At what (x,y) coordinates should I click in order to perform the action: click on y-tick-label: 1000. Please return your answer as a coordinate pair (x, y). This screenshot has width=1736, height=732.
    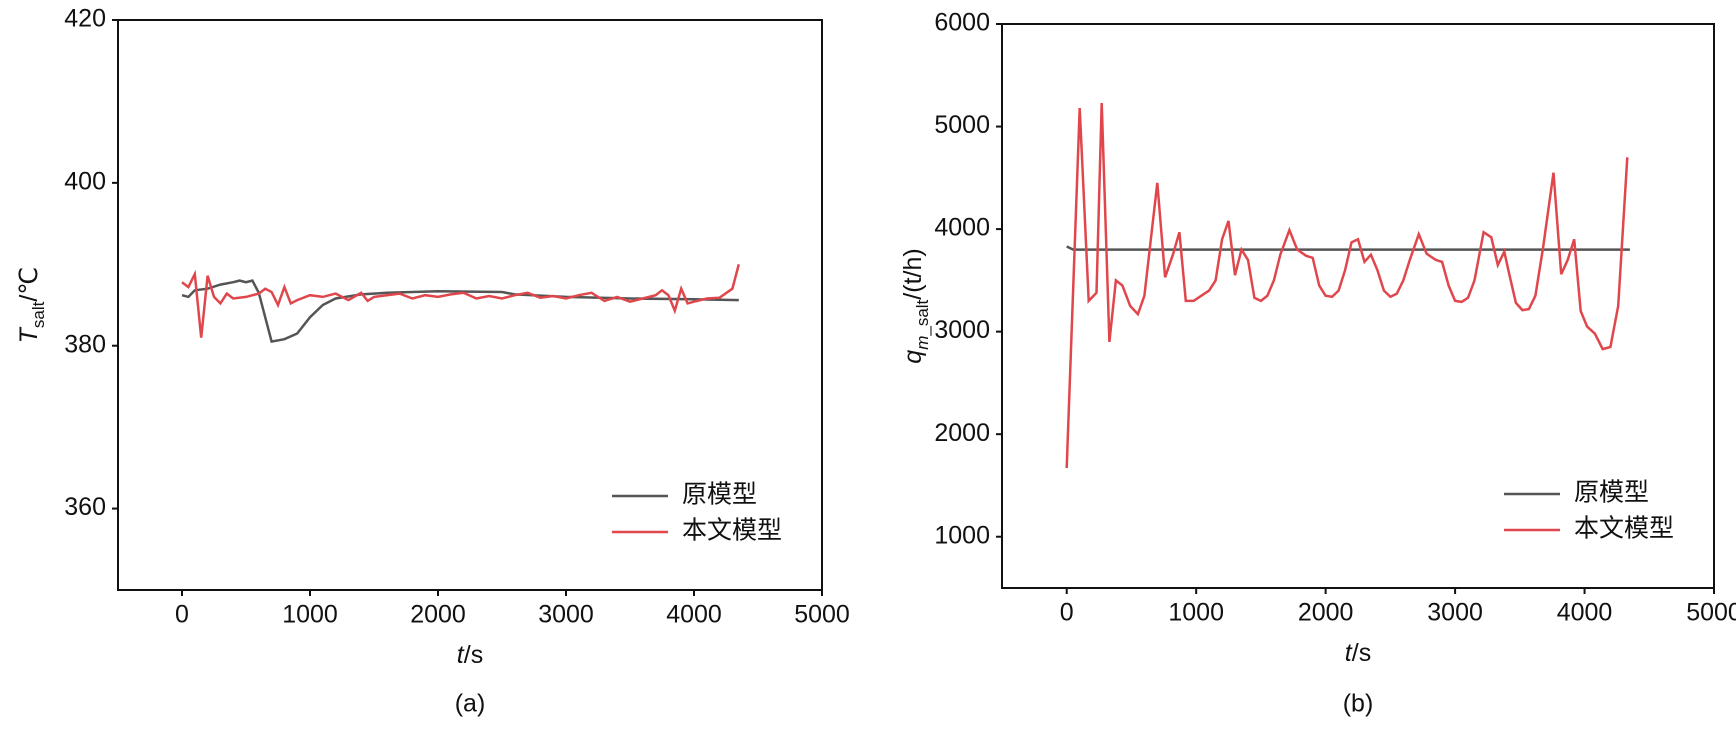
    Looking at the image, I should click on (962, 535).